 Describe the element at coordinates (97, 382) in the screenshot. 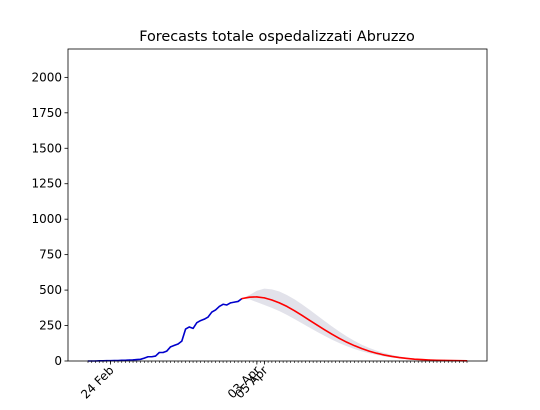

I see `x-tick-label: 24 Feb` at that location.